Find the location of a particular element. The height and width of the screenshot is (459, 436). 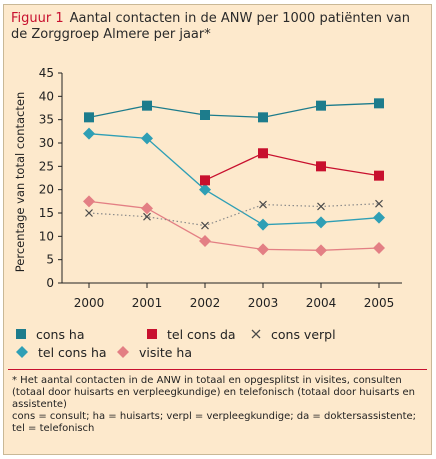

legend-item-tel-cons-da: tel cons da is located at coordinates (191, 334).